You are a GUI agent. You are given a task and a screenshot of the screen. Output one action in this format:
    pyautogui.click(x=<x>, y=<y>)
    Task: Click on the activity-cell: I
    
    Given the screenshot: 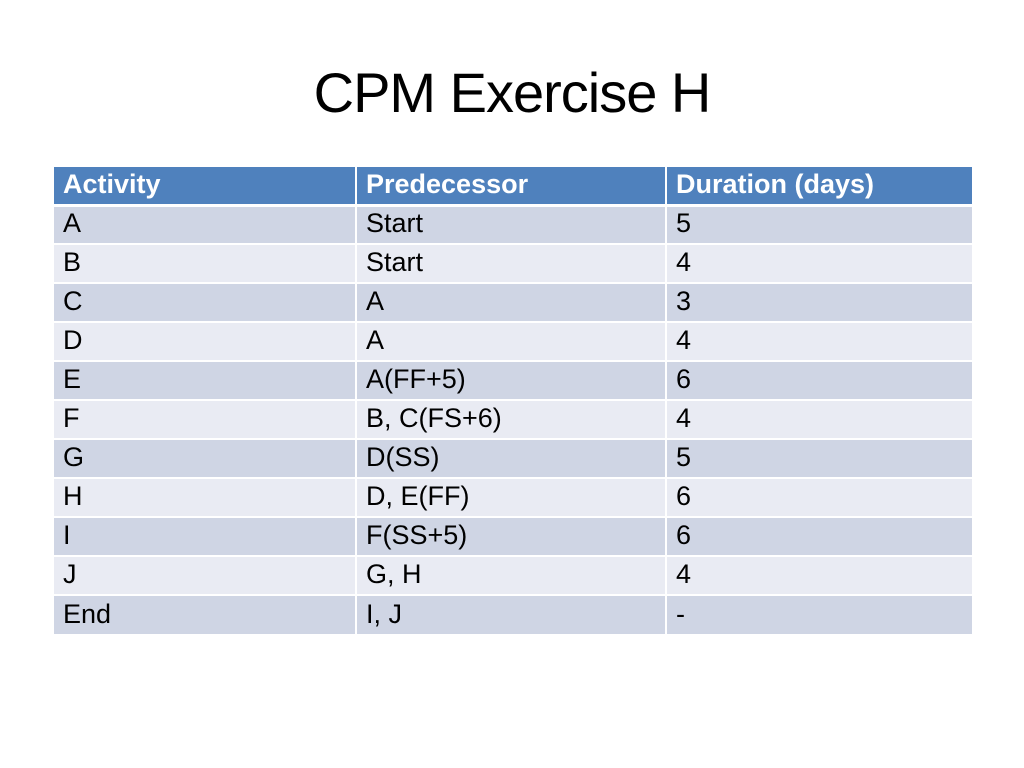 What is the action you would take?
    pyautogui.click(x=205, y=536)
    